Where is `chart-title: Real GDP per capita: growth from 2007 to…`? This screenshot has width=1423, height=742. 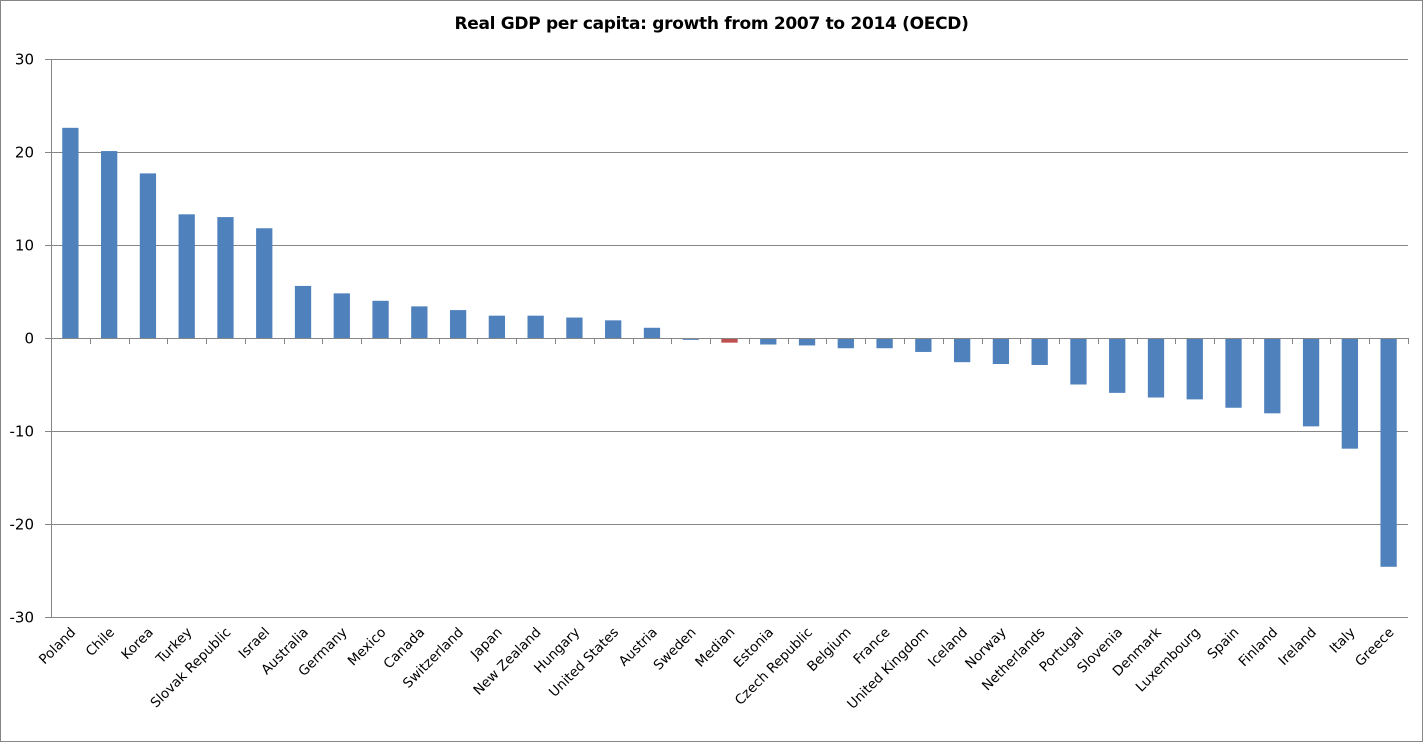 chart-title: Real GDP per capita: growth from 2007 to… is located at coordinates (711, 24).